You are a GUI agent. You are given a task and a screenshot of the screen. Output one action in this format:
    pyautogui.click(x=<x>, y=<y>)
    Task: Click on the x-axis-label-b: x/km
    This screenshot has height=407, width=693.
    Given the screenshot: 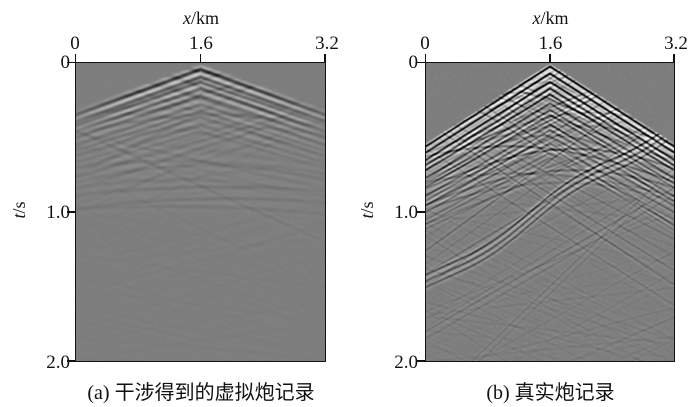 What is the action you would take?
    pyautogui.click(x=550, y=19)
    